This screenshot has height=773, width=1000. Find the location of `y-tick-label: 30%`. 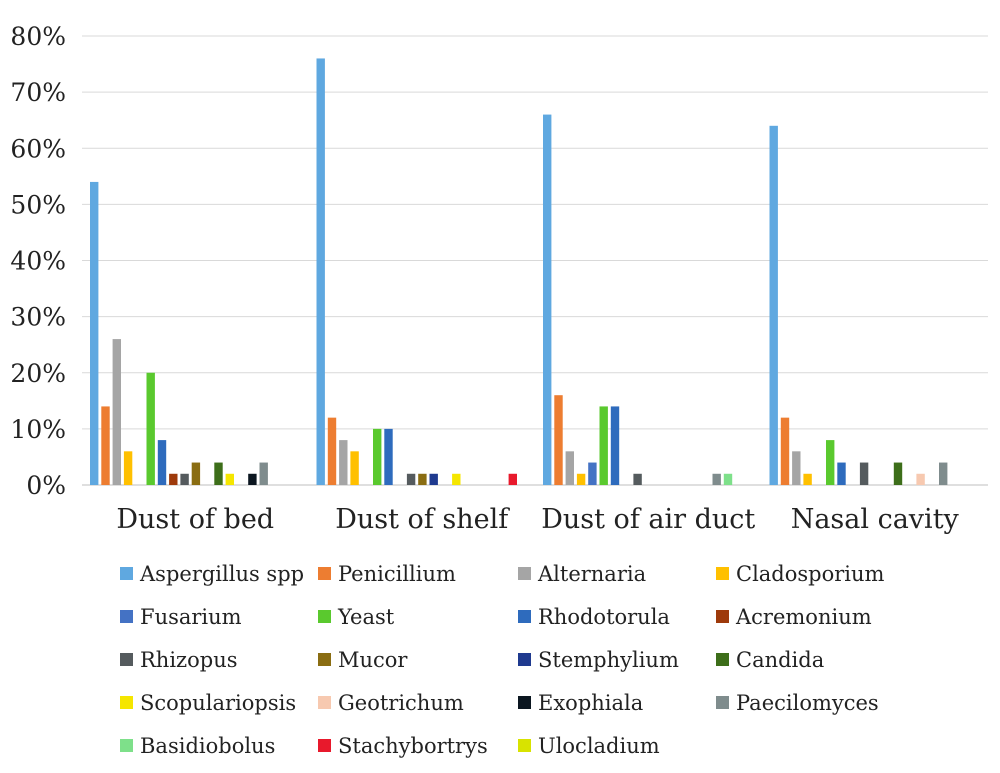

y-tick-label: 30% is located at coordinates (38, 317).